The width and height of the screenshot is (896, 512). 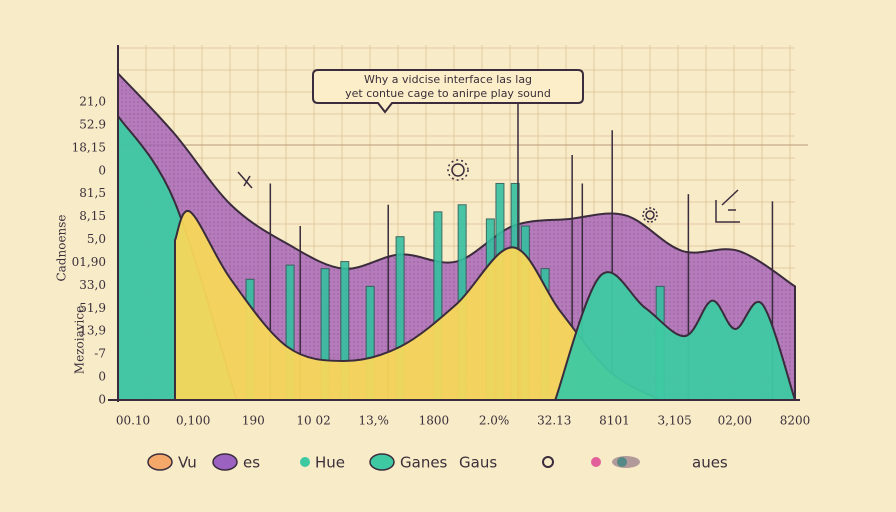 I want to click on x-tick-label: 00.10, so click(x=133, y=421).